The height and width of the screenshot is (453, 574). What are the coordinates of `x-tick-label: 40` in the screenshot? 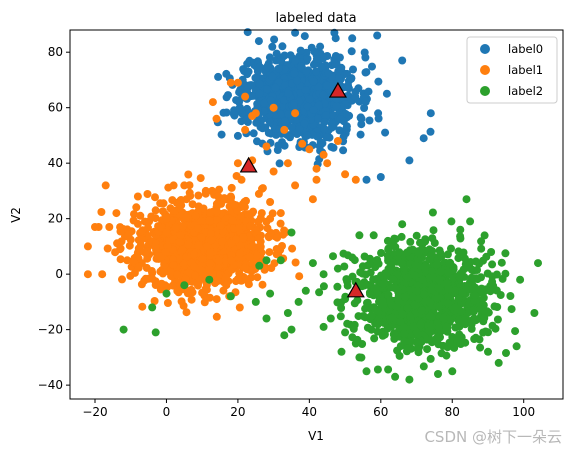 It's located at (309, 412).